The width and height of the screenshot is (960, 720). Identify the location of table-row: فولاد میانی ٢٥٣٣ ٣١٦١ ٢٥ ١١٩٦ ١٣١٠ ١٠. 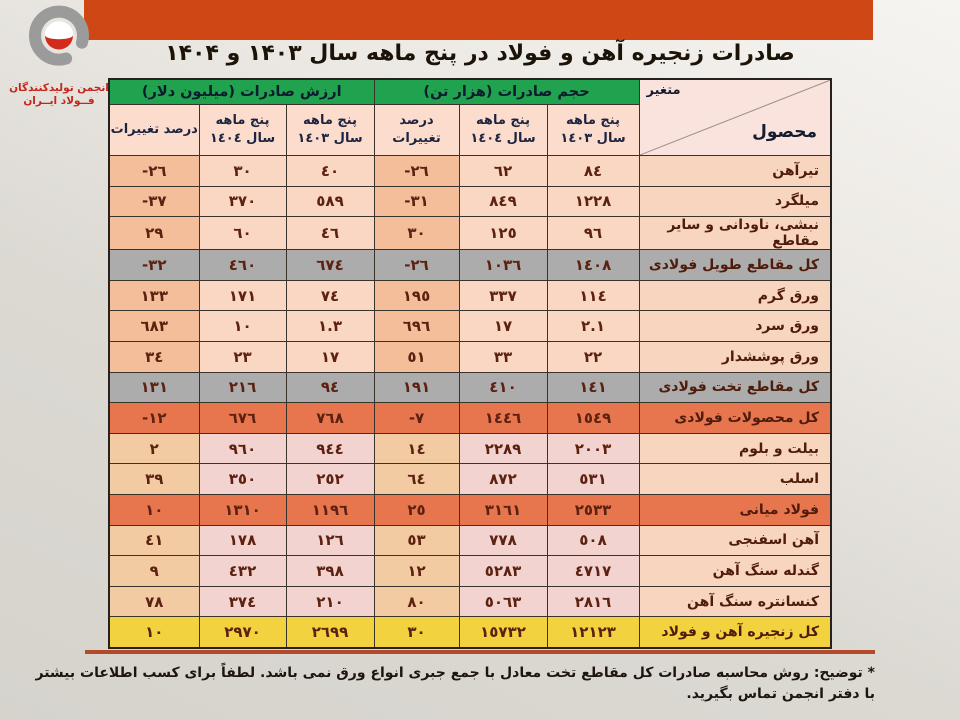
(470, 509).